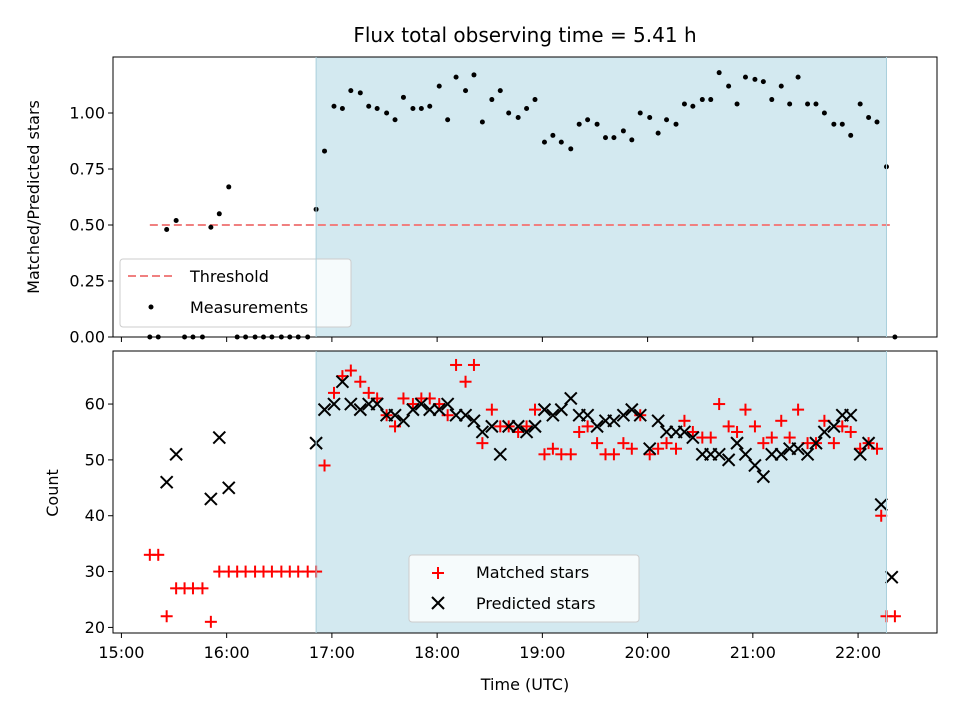 Image resolution: width=960 pixels, height=720 pixels. I want to click on matched-legend-swatch, so click(438, 573).